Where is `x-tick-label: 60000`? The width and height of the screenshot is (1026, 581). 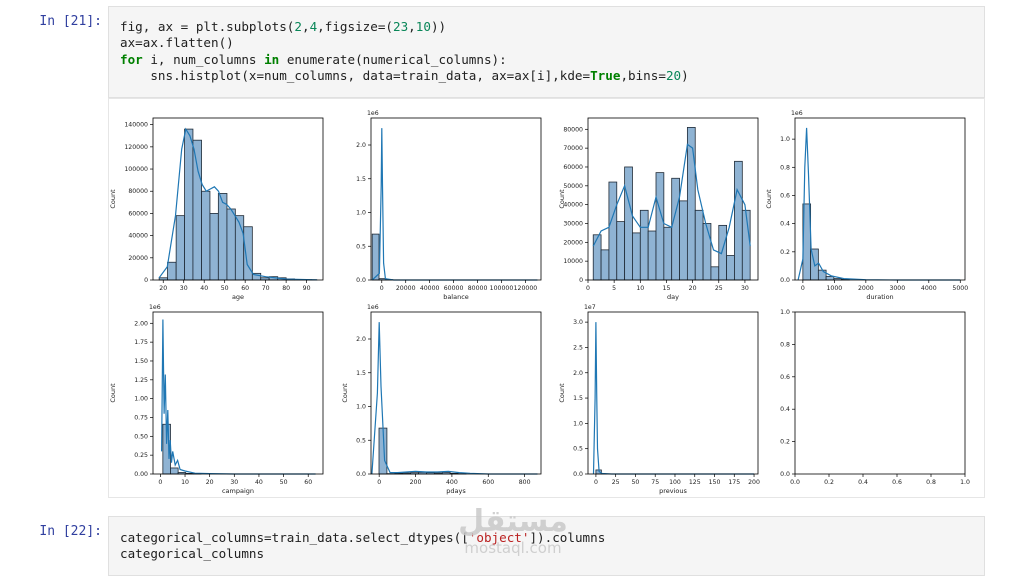
x-tick-label: 60000 is located at coordinates (454, 288).